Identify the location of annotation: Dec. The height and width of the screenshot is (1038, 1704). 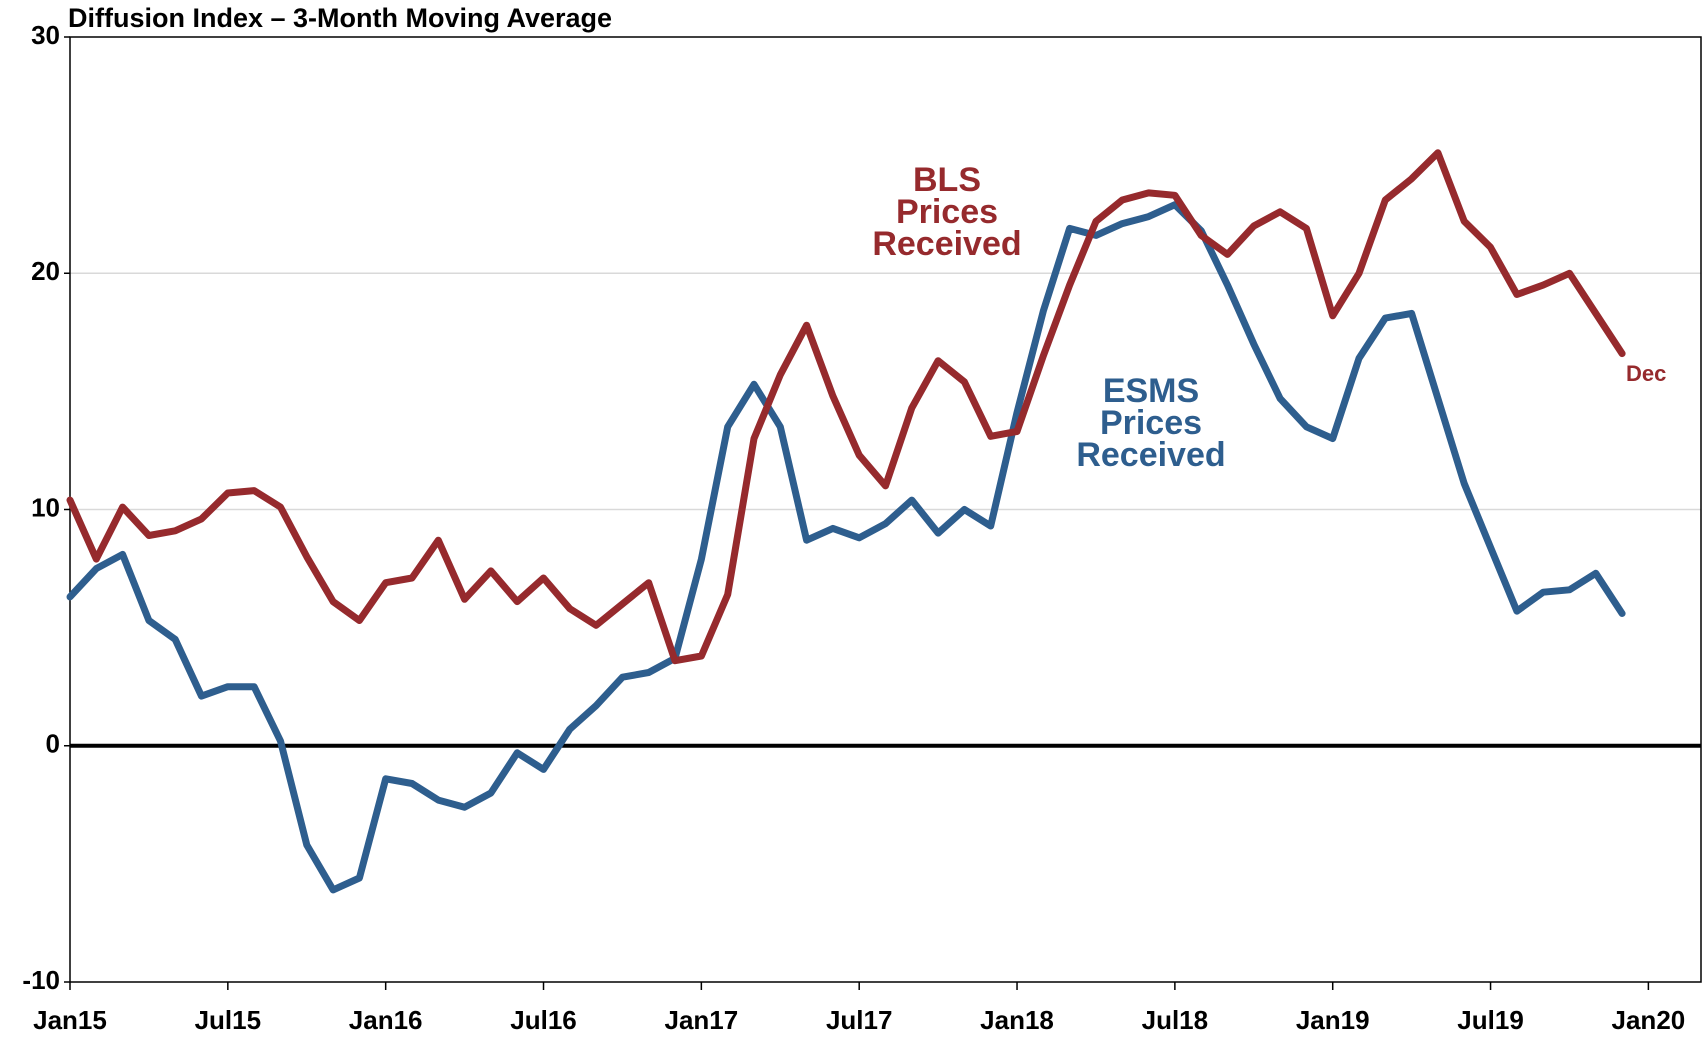
(1646, 373).